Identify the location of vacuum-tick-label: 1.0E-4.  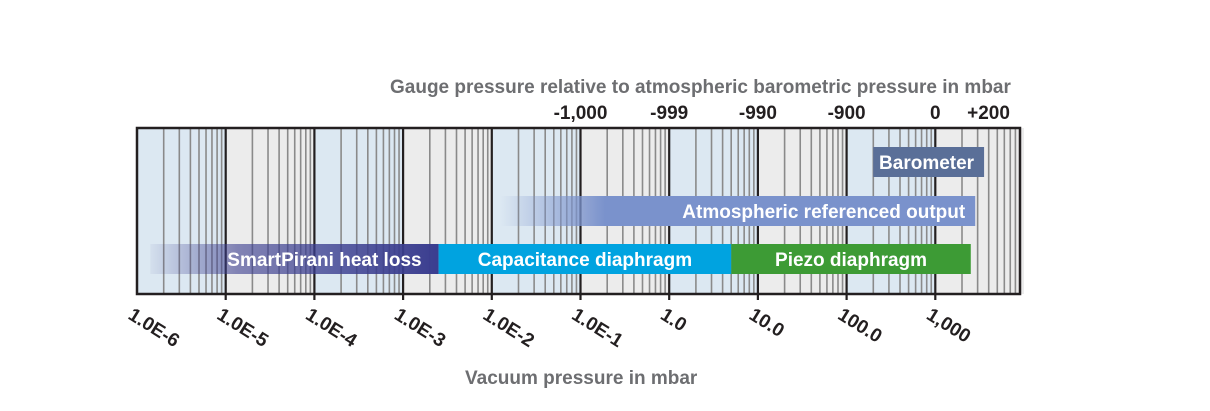
(331, 328).